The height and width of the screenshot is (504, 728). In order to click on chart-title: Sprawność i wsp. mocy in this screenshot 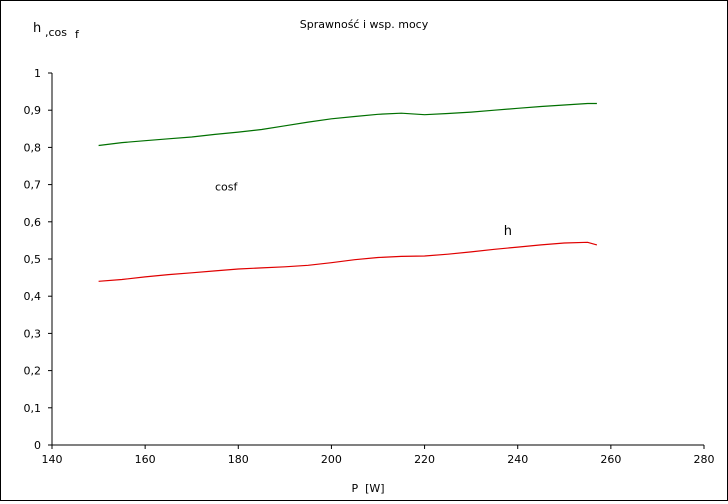, I will do `click(364, 24)`.